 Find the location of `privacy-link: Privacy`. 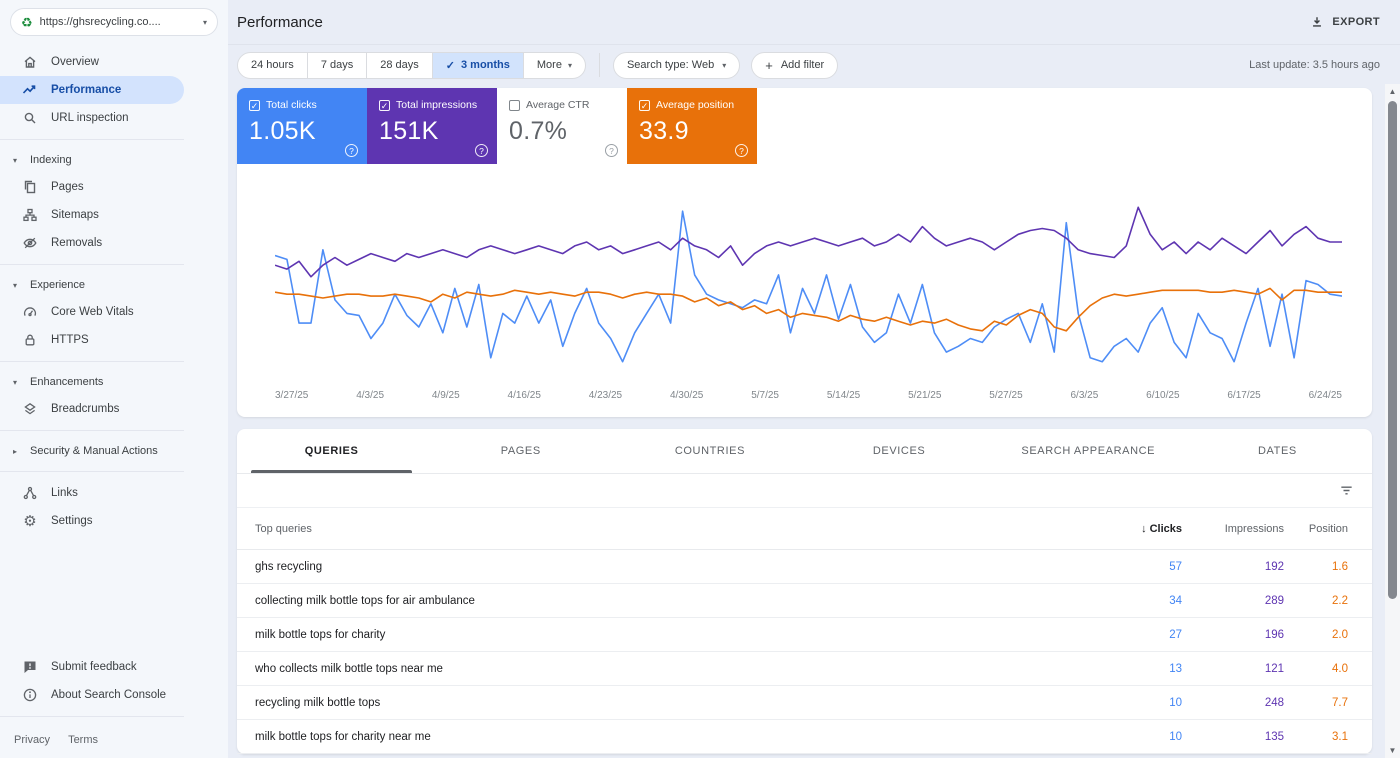

privacy-link: Privacy is located at coordinates (32, 740).